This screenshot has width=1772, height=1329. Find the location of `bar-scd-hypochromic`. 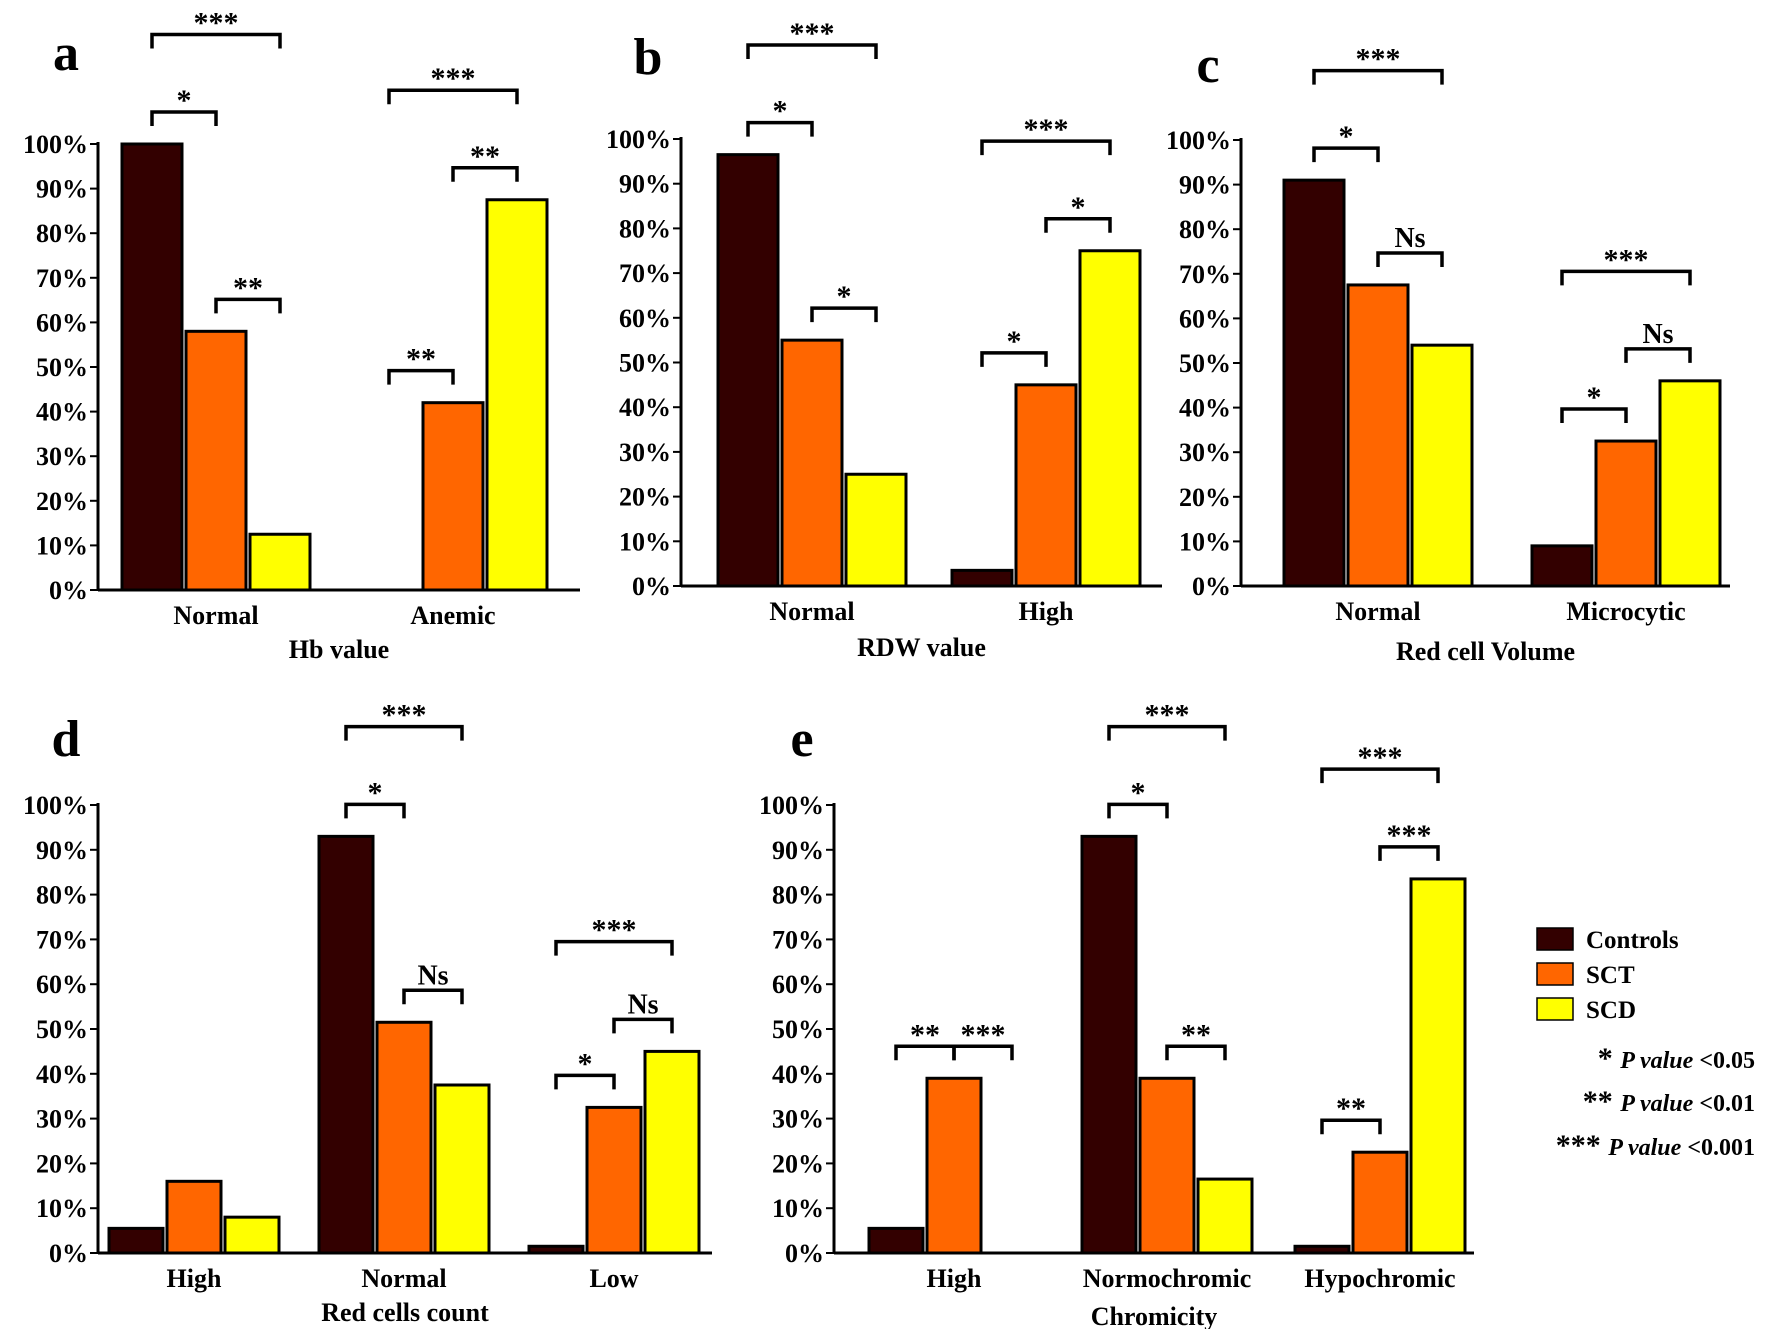

bar-scd-hypochromic is located at coordinates (1438, 1066).